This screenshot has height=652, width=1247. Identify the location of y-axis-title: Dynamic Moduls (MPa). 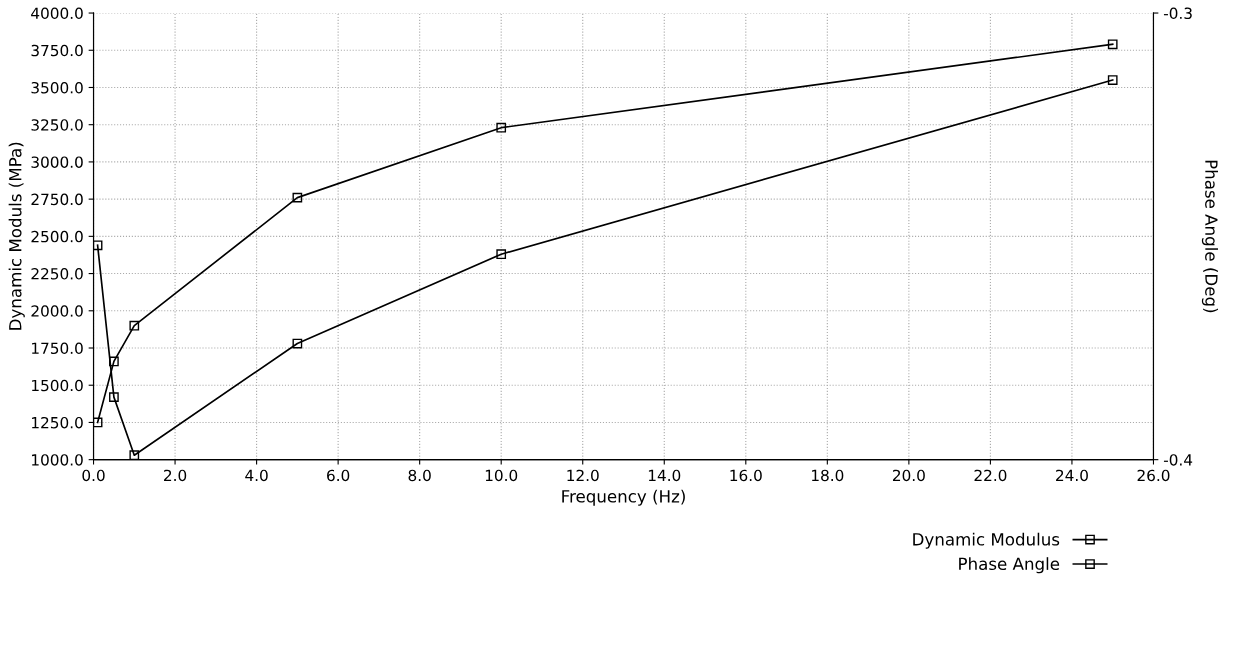
(16, 236).